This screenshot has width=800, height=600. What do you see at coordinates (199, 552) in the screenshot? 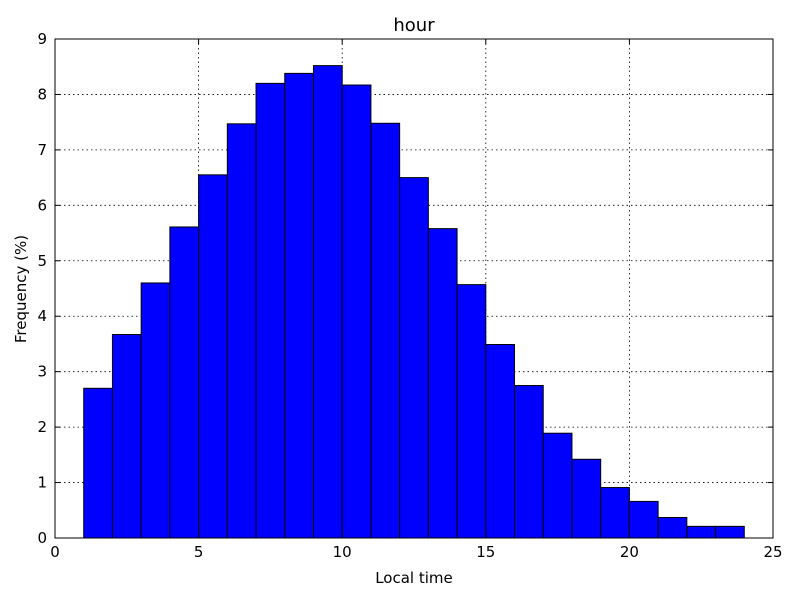
I see `x-tick-label: 5` at bounding box center [199, 552].